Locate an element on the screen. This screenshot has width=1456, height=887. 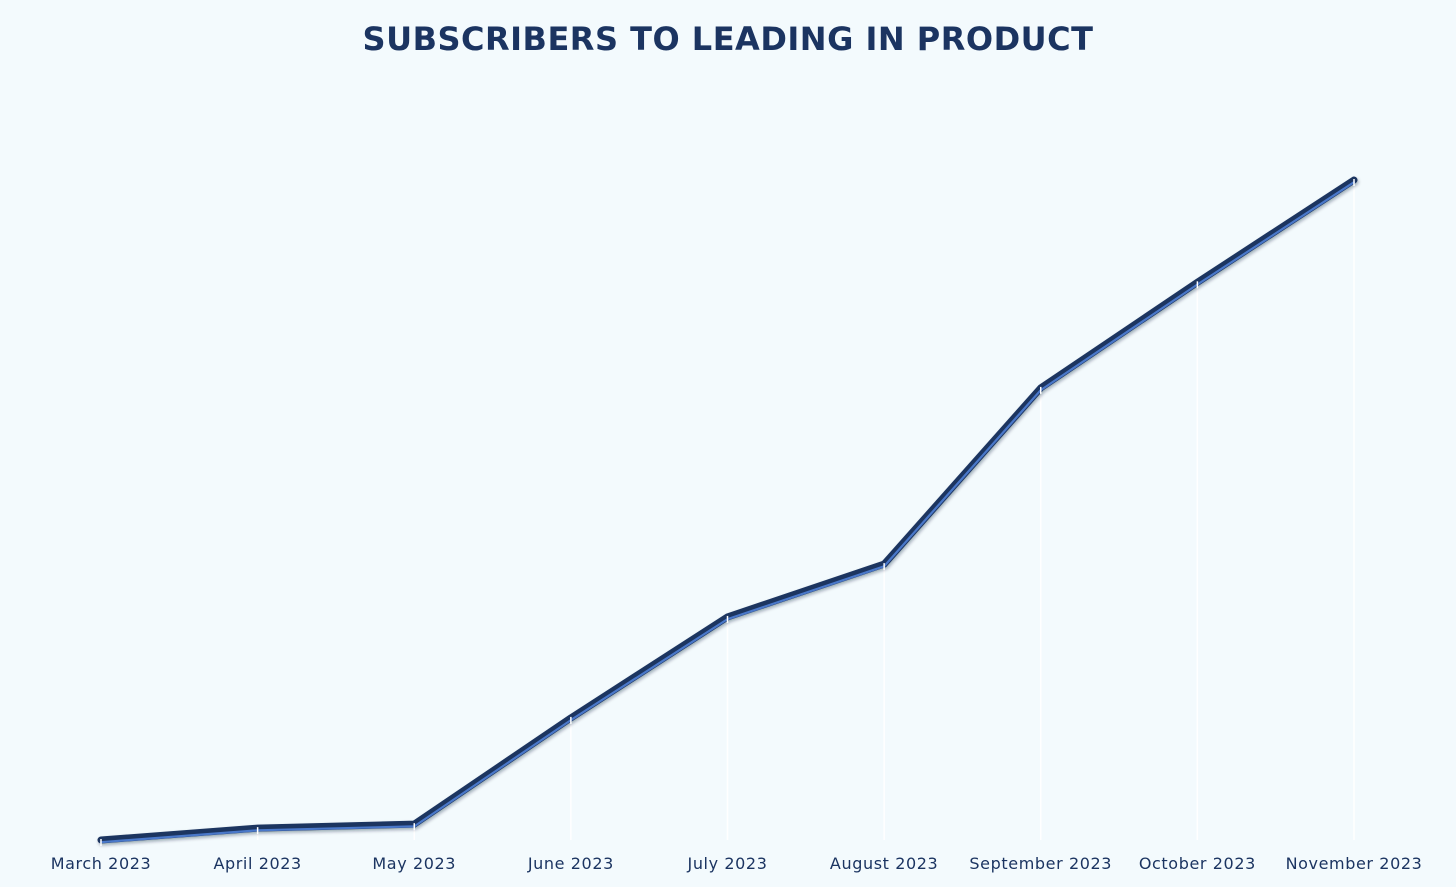
x-tick-label: June 2023 is located at coordinates (570, 863).